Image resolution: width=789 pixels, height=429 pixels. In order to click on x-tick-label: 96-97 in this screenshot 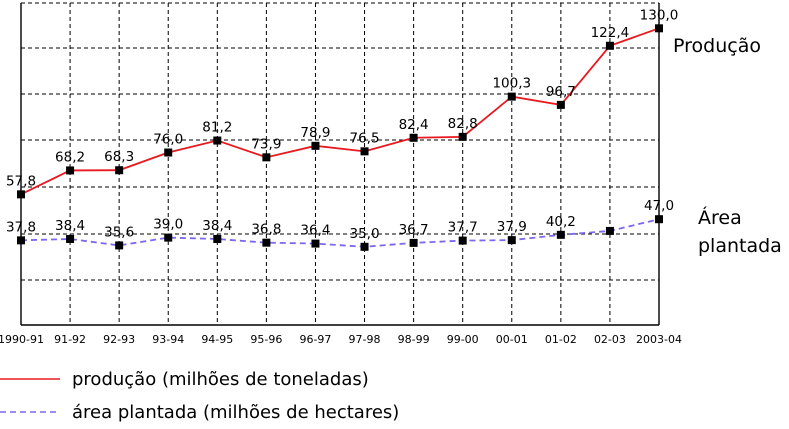, I will do `click(315, 339)`.